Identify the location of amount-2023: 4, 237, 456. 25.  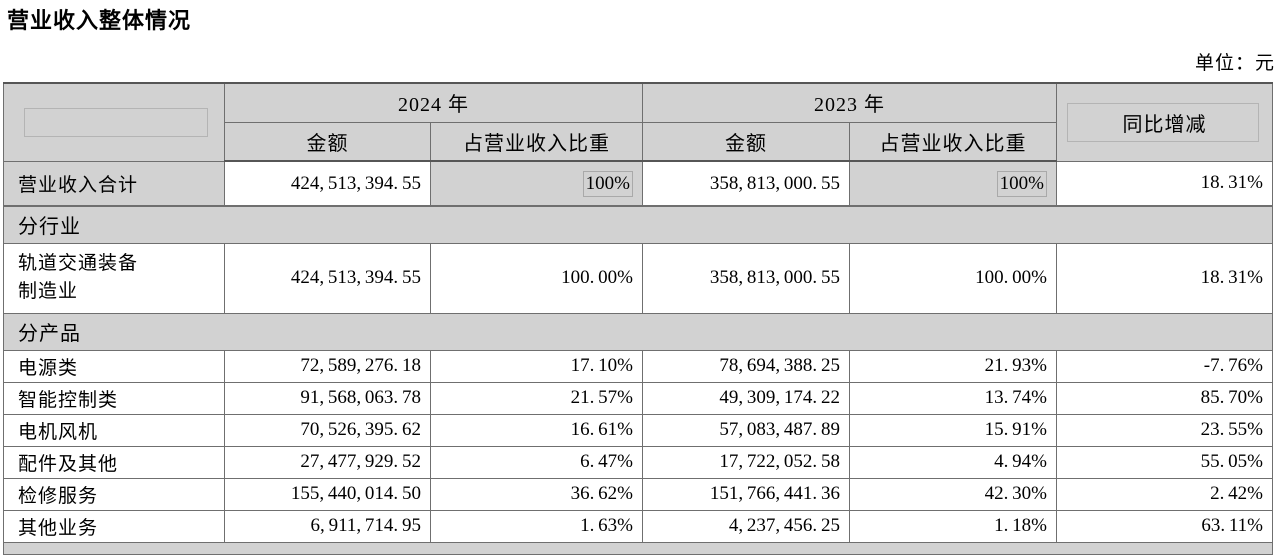
(746, 526).